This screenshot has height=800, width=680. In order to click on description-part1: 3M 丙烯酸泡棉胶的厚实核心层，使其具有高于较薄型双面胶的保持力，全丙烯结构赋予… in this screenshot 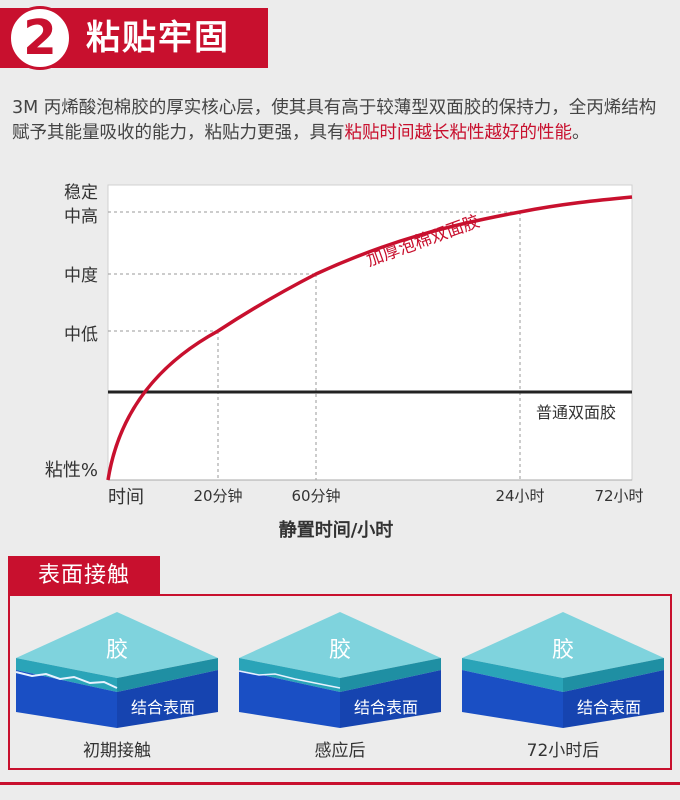, I will do `click(334, 120)`.